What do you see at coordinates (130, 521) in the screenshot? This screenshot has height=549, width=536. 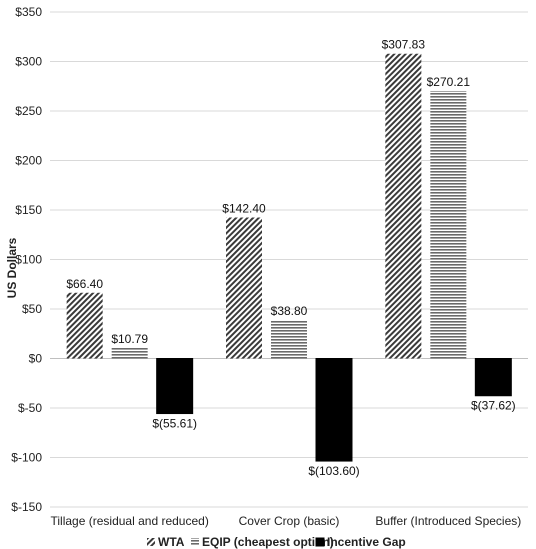 I see `x-category-label: Tillage (residual and reduced)` at bounding box center [130, 521].